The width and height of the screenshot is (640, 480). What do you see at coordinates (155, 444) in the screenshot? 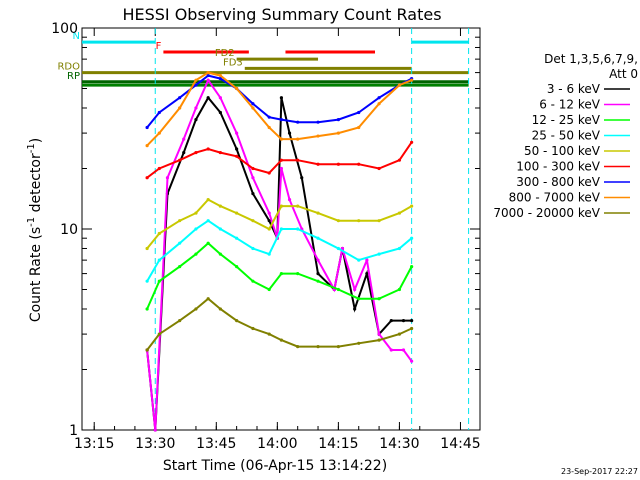
I see `x-tick-label: 13:30` at bounding box center [155, 444].